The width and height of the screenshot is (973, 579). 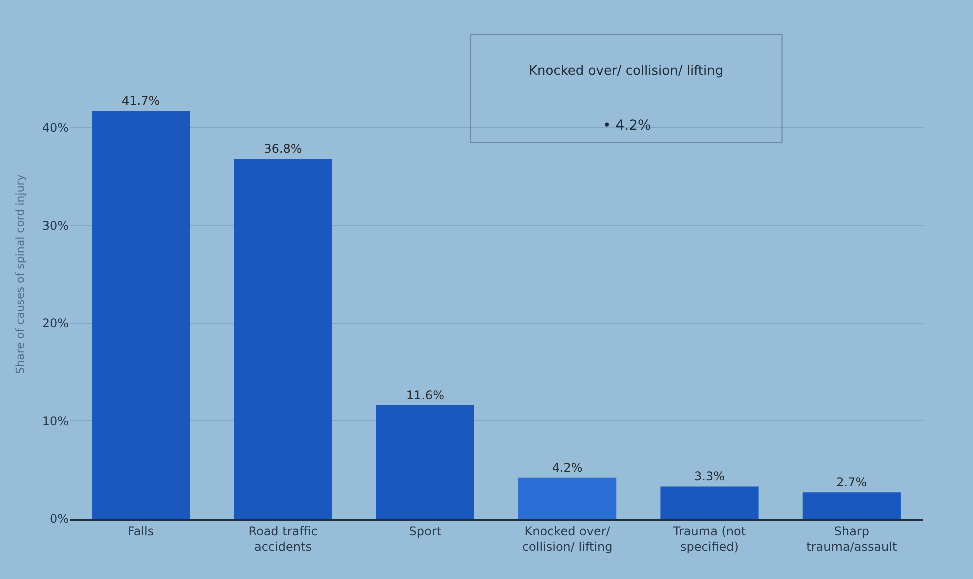 What do you see at coordinates (55, 421) in the screenshot?
I see `y-tick-label: 10%` at bounding box center [55, 421].